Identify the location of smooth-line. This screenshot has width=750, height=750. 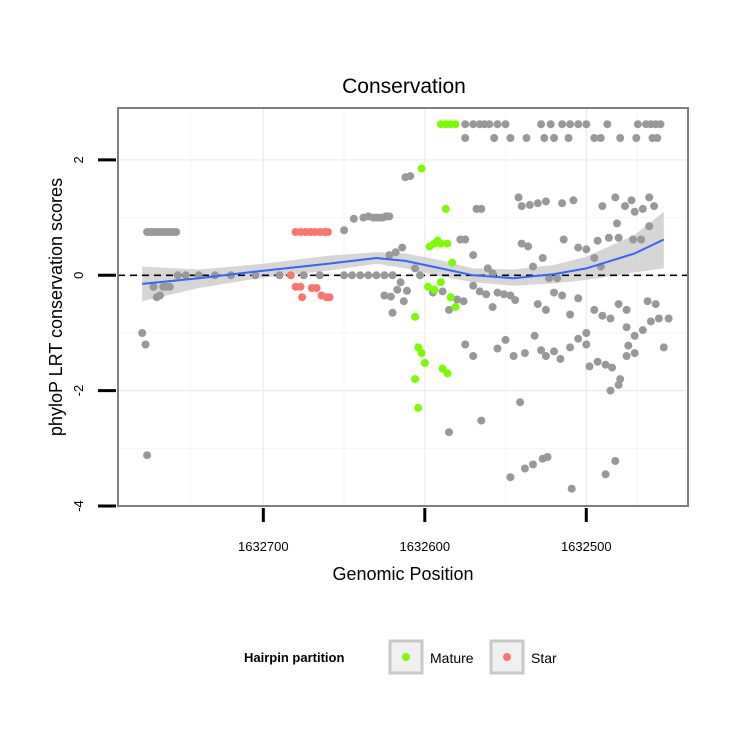
(403, 261).